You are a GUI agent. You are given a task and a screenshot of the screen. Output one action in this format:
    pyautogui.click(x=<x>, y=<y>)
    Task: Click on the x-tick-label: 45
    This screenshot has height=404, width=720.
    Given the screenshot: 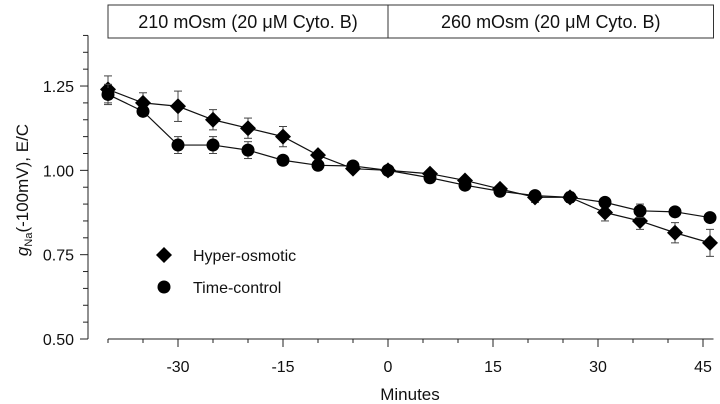 What is the action you would take?
    pyautogui.click(x=703, y=367)
    